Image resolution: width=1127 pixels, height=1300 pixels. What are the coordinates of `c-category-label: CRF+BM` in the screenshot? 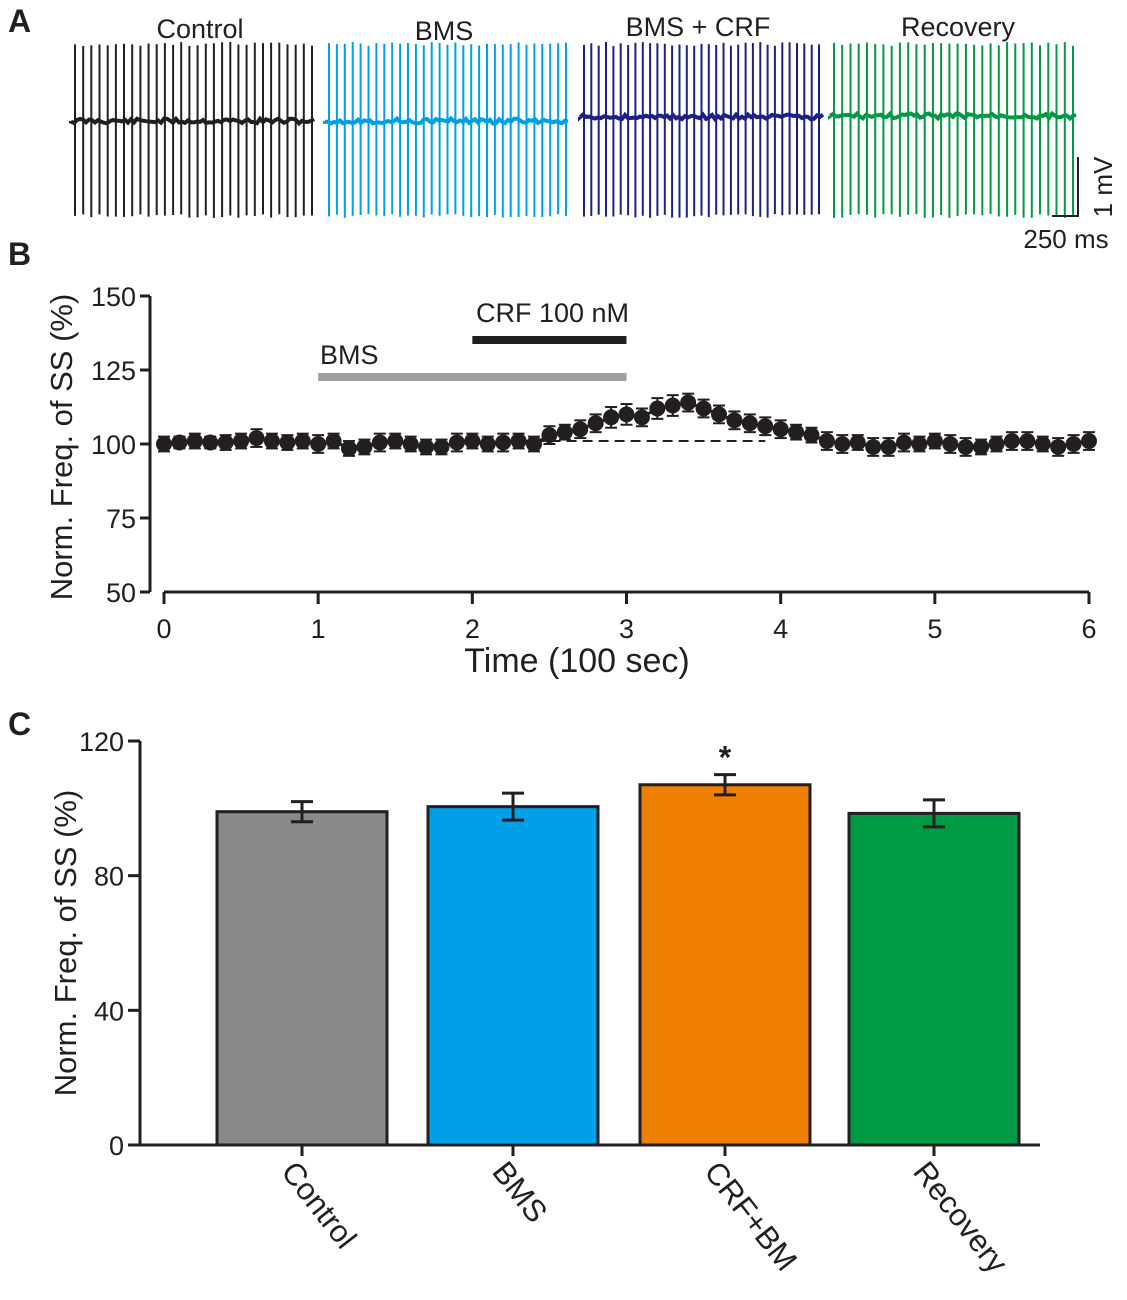 It's located at (750, 1216).